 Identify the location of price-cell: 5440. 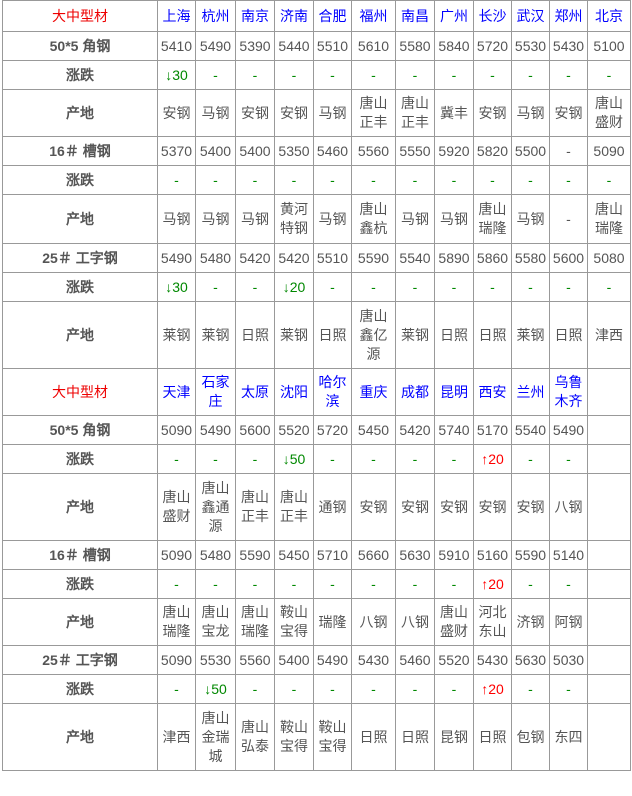
(294, 46).